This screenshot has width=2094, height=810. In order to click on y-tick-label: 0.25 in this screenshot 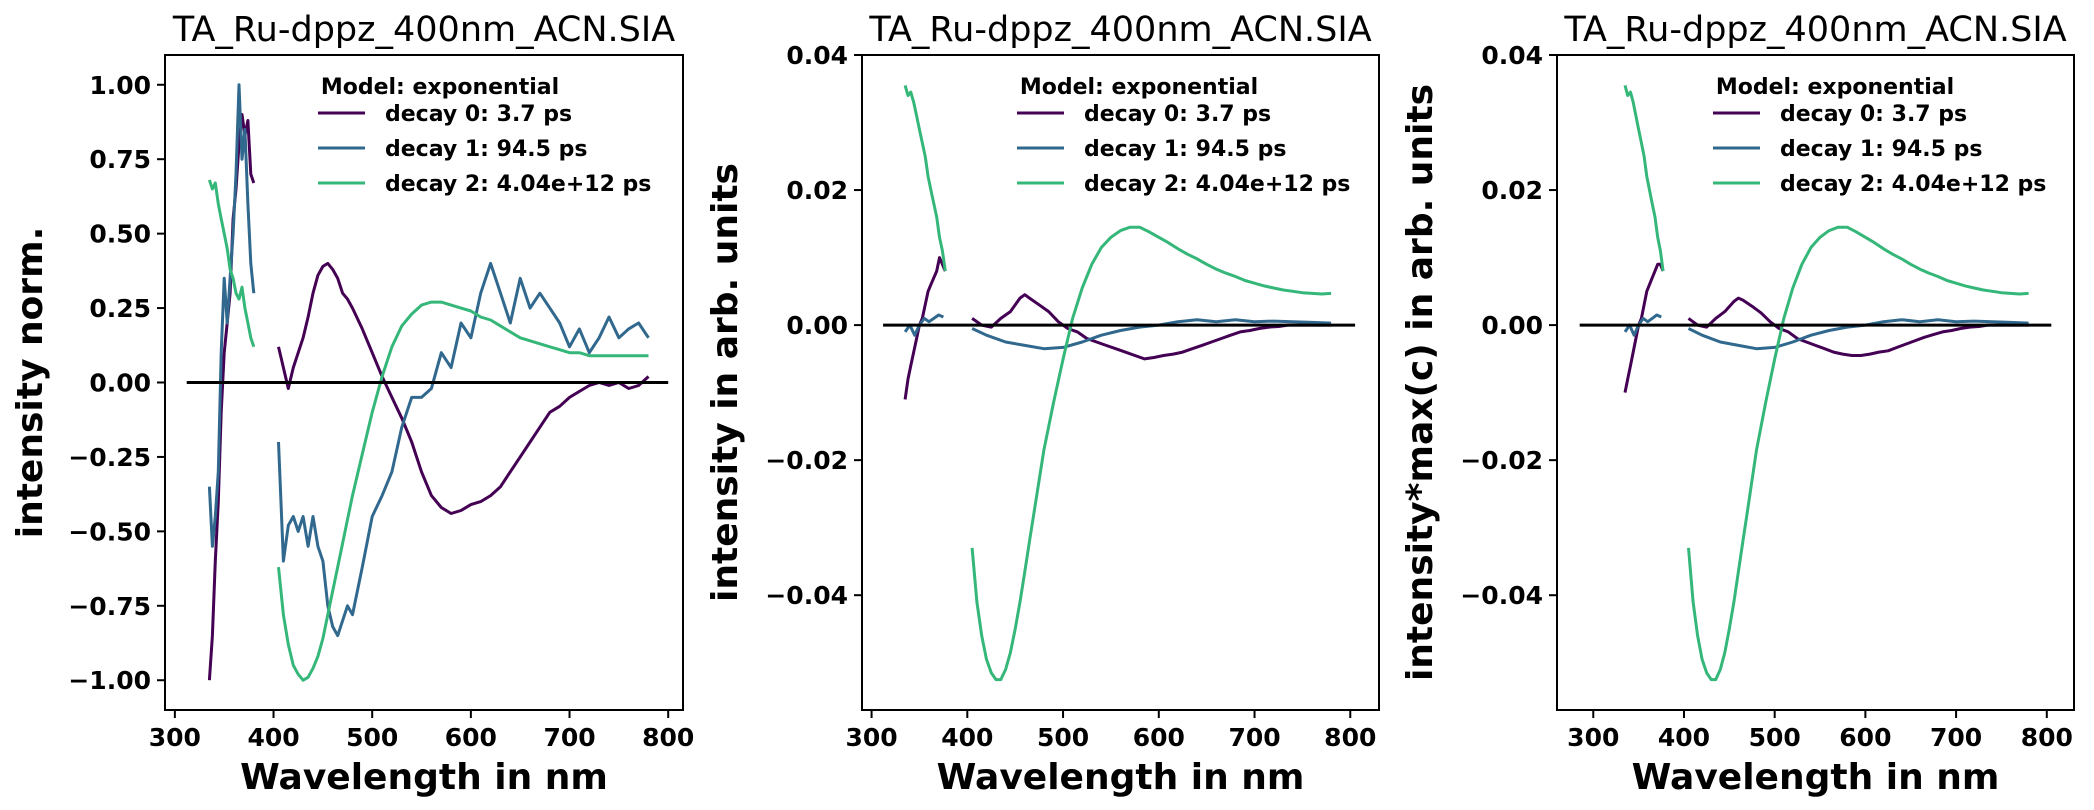, I will do `click(120, 308)`.